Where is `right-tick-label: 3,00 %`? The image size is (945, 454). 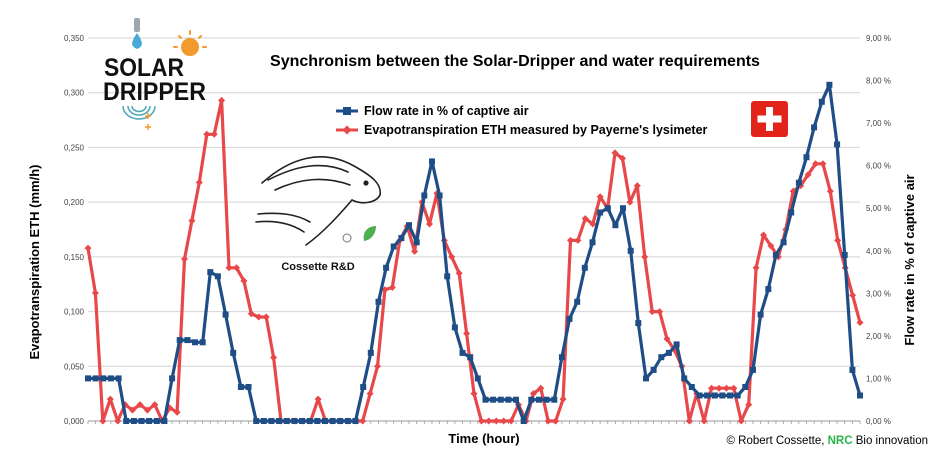
right-tick-label: 3,00 % is located at coordinates (878, 293).